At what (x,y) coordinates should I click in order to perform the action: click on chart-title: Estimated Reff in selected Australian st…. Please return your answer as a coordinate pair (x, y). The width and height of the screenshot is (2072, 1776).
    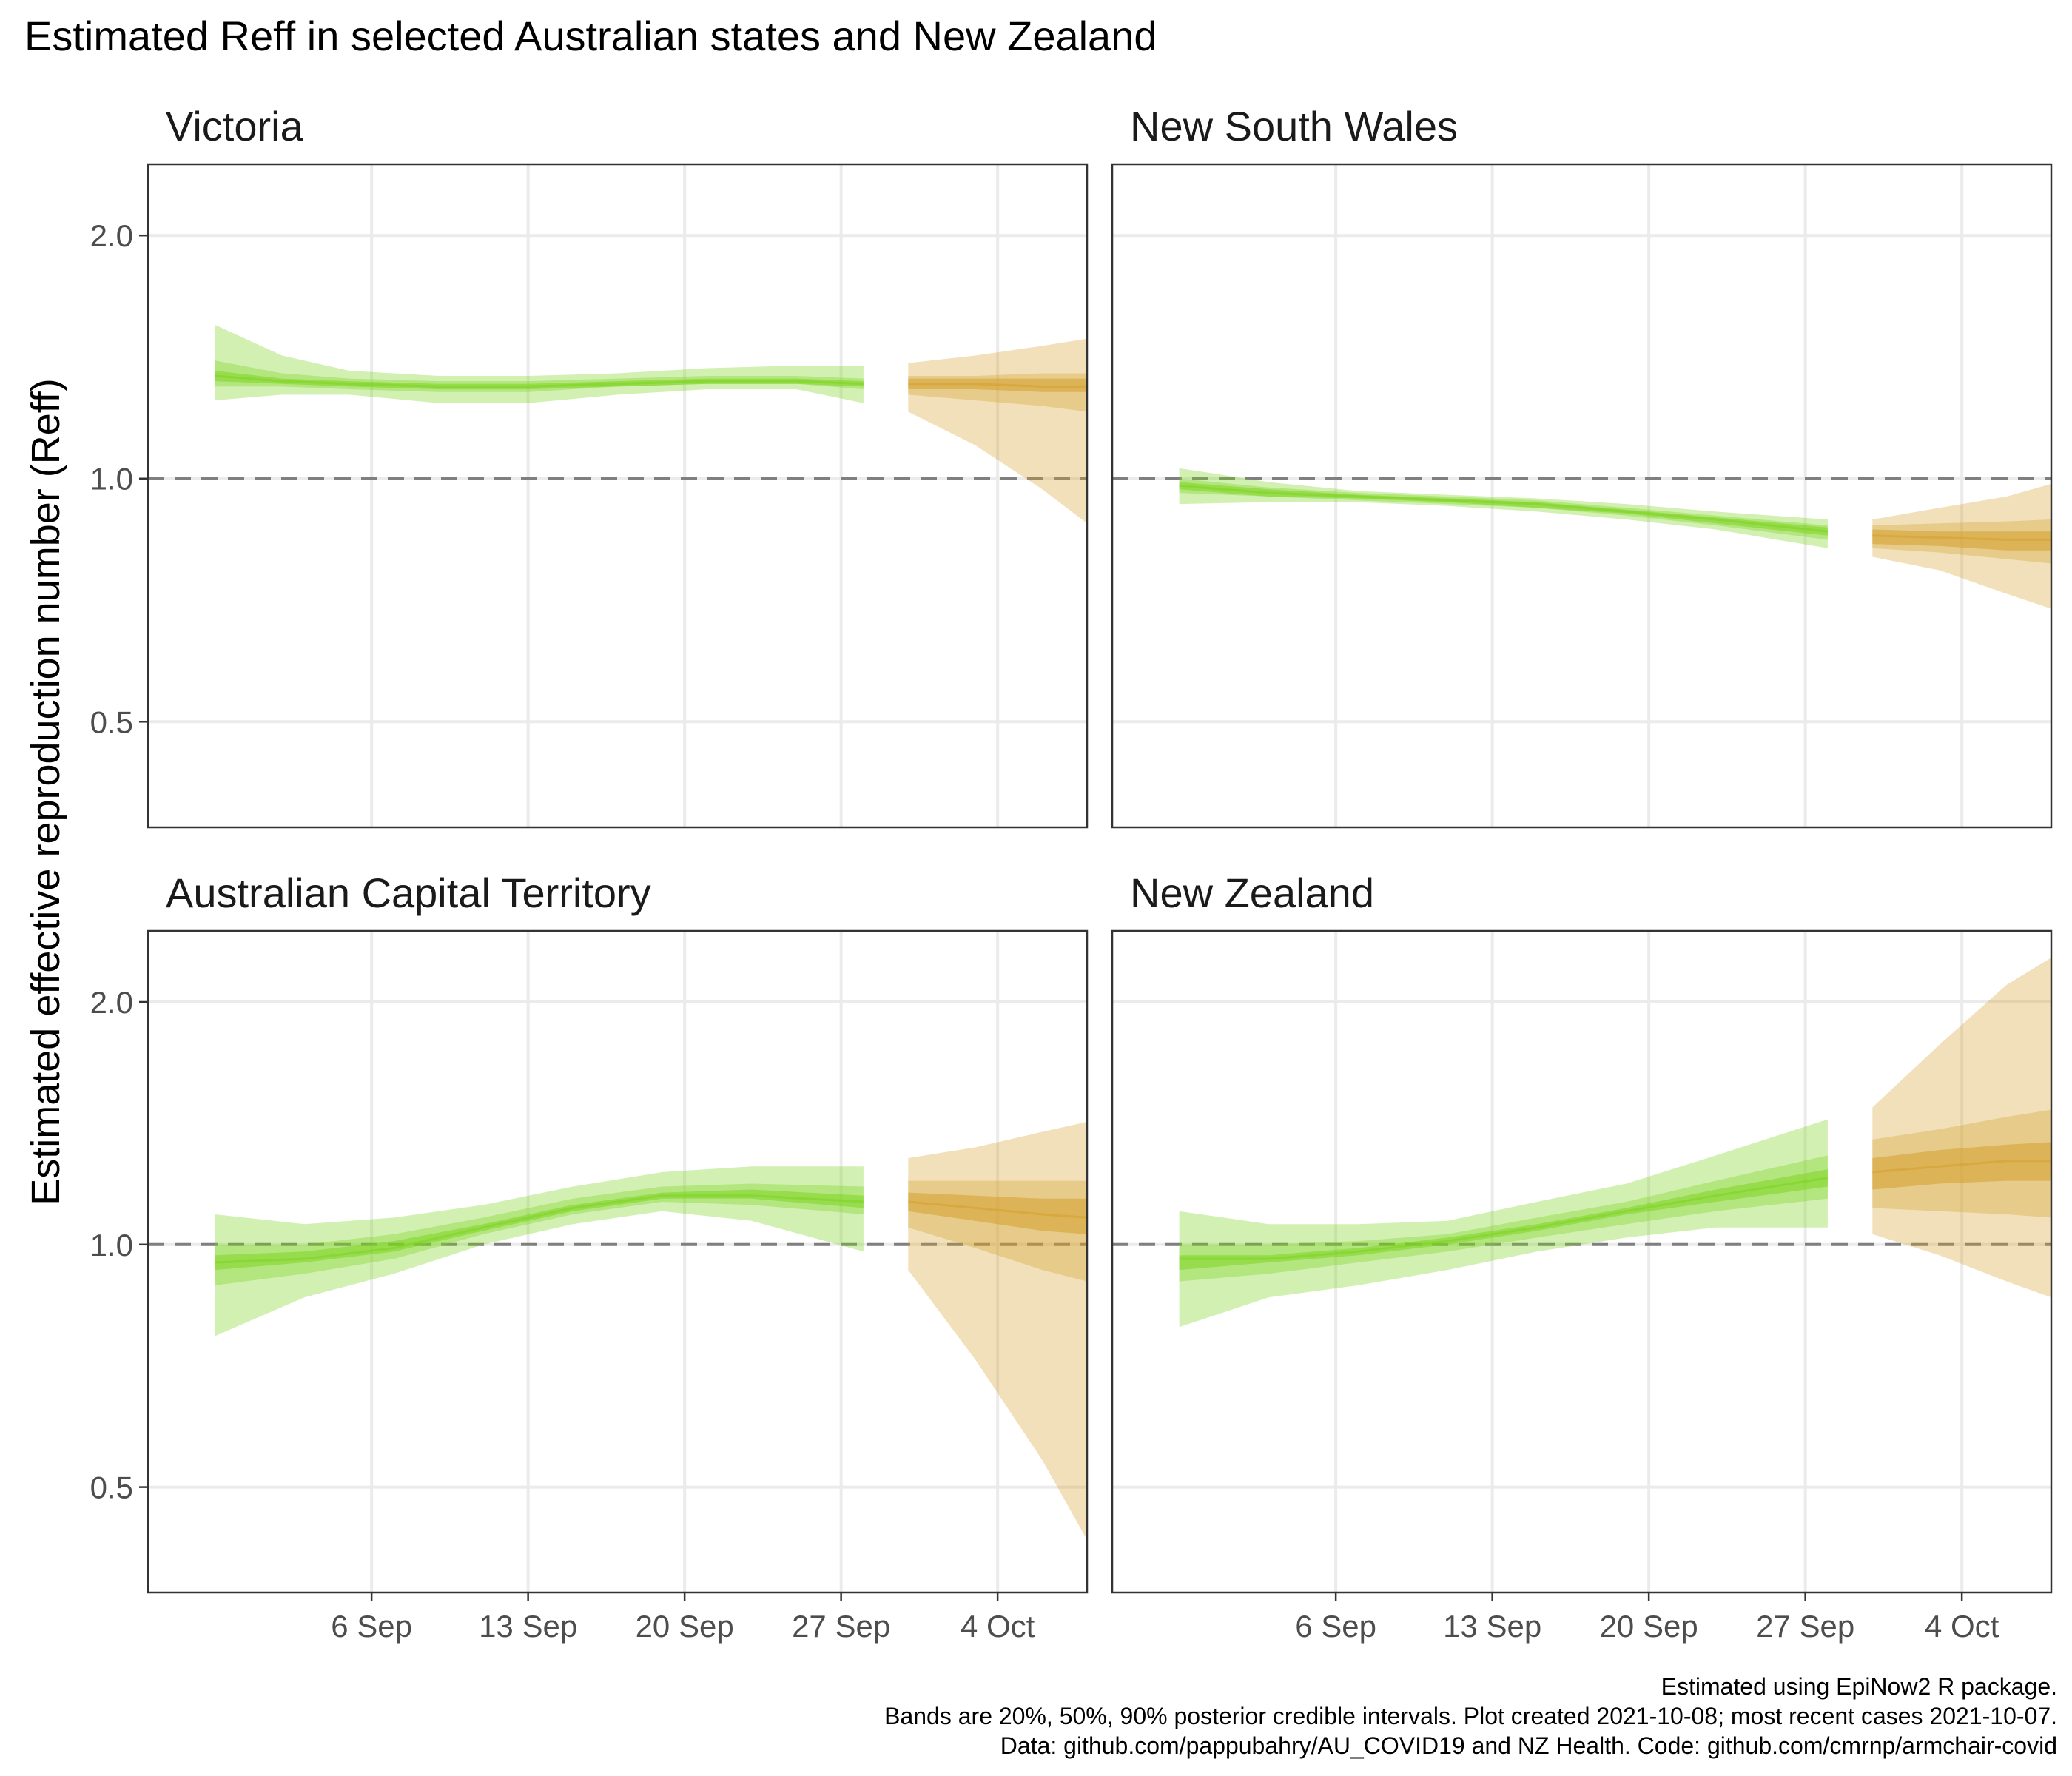
    Looking at the image, I should click on (590, 36).